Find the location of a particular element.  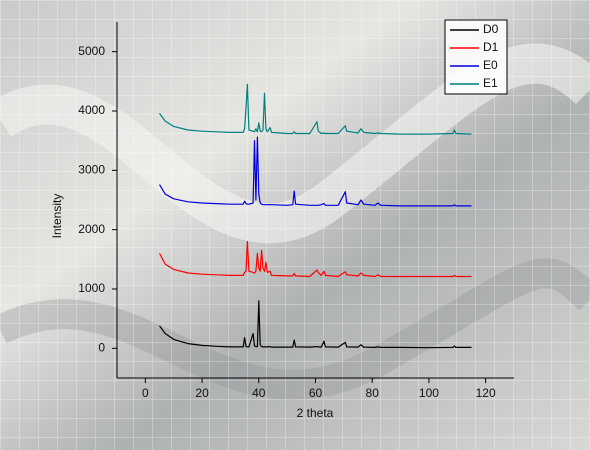

legend-box is located at coordinates (476, 57).